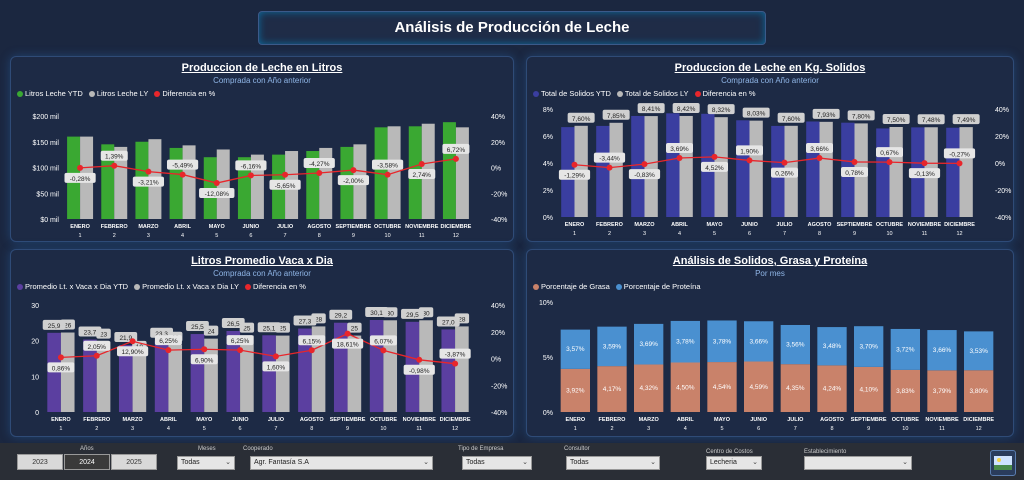 This screenshot has width=1024, height=480. What do you see at coordinates (546, 303) in the screenshot?
I see `y-tick-label: 10%` at bounding box center [546, 303].